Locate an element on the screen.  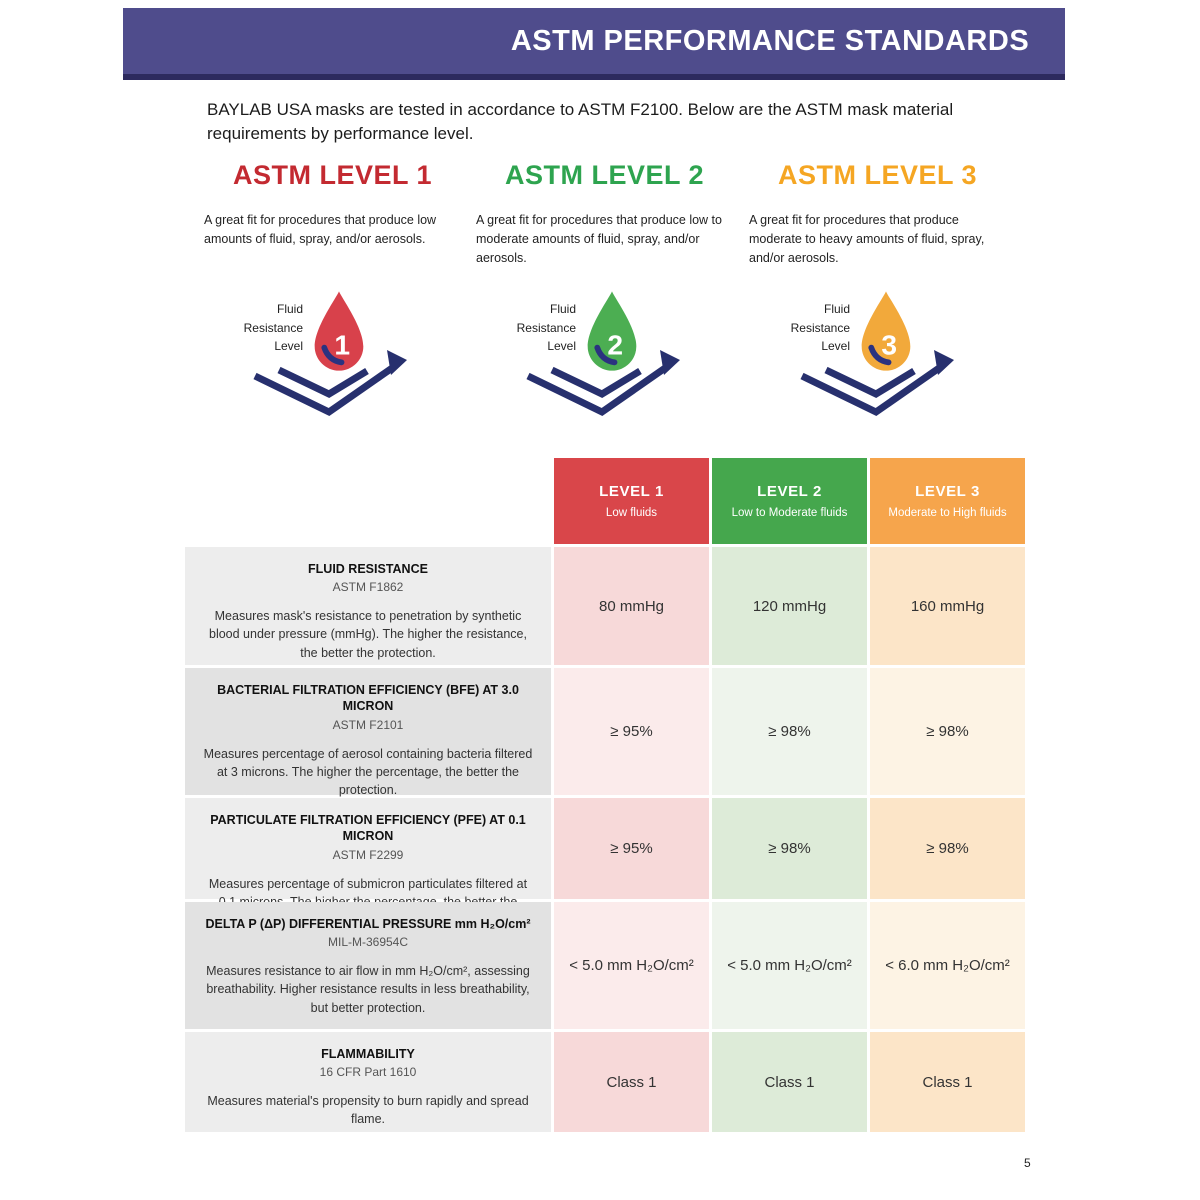
droplet-icon: 2 is located at coordinates (612, 331).